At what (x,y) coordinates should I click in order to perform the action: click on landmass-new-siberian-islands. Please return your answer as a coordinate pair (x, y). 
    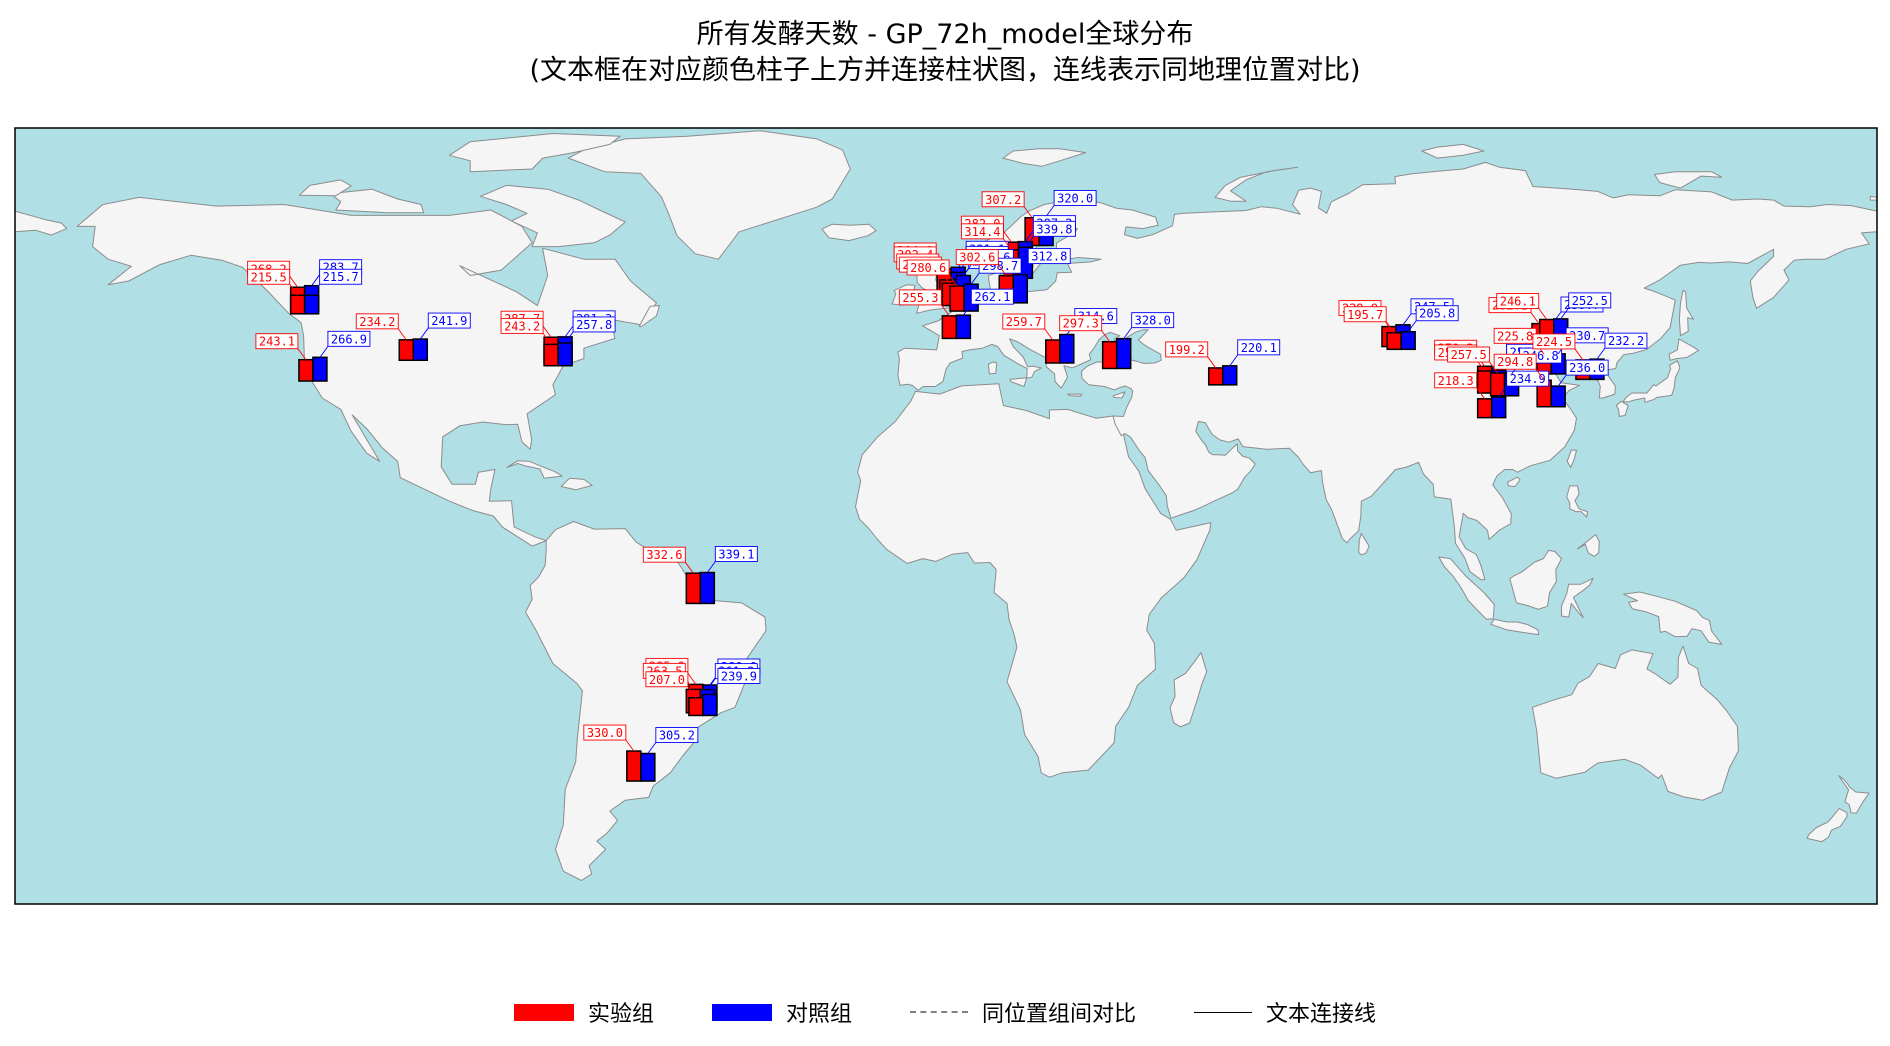
    Looking at the image, I should click on (1688, 180).